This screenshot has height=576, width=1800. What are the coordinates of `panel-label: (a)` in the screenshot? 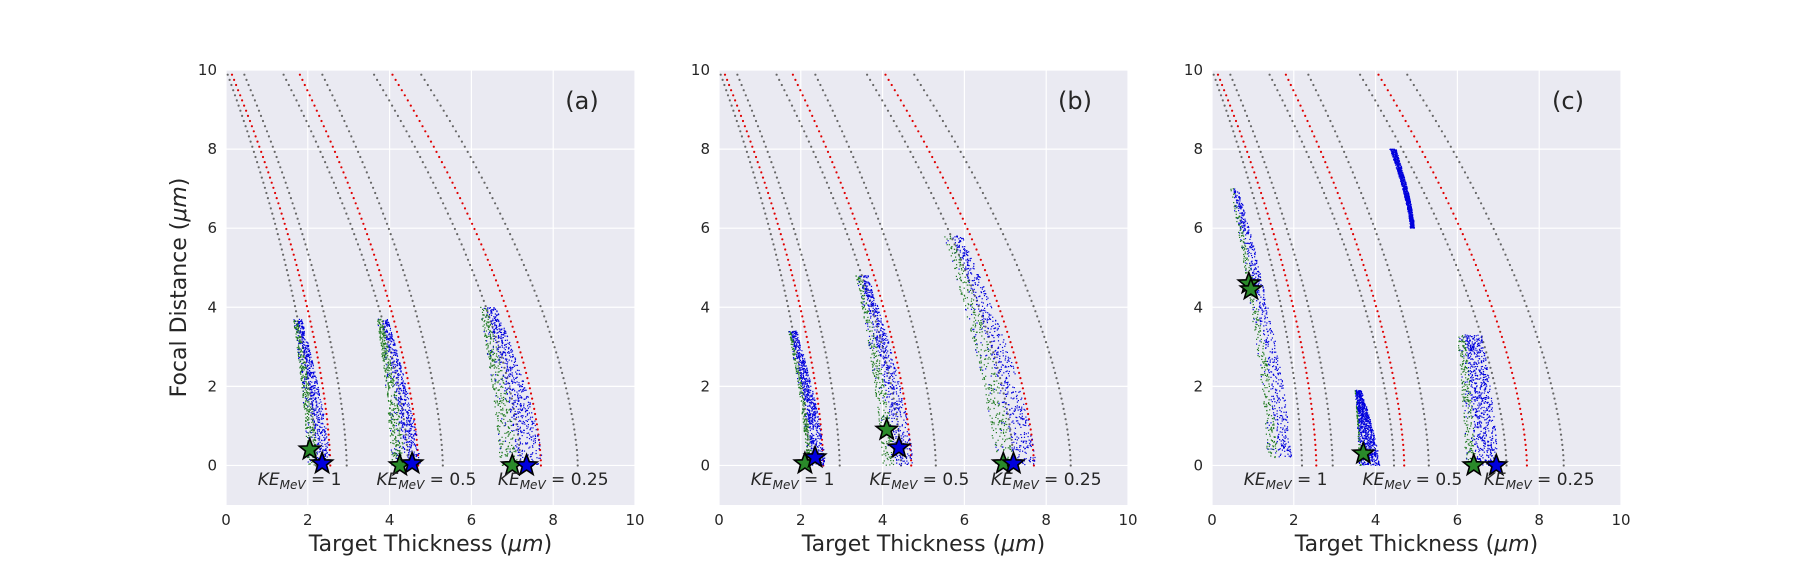 It's located at (581, 101).